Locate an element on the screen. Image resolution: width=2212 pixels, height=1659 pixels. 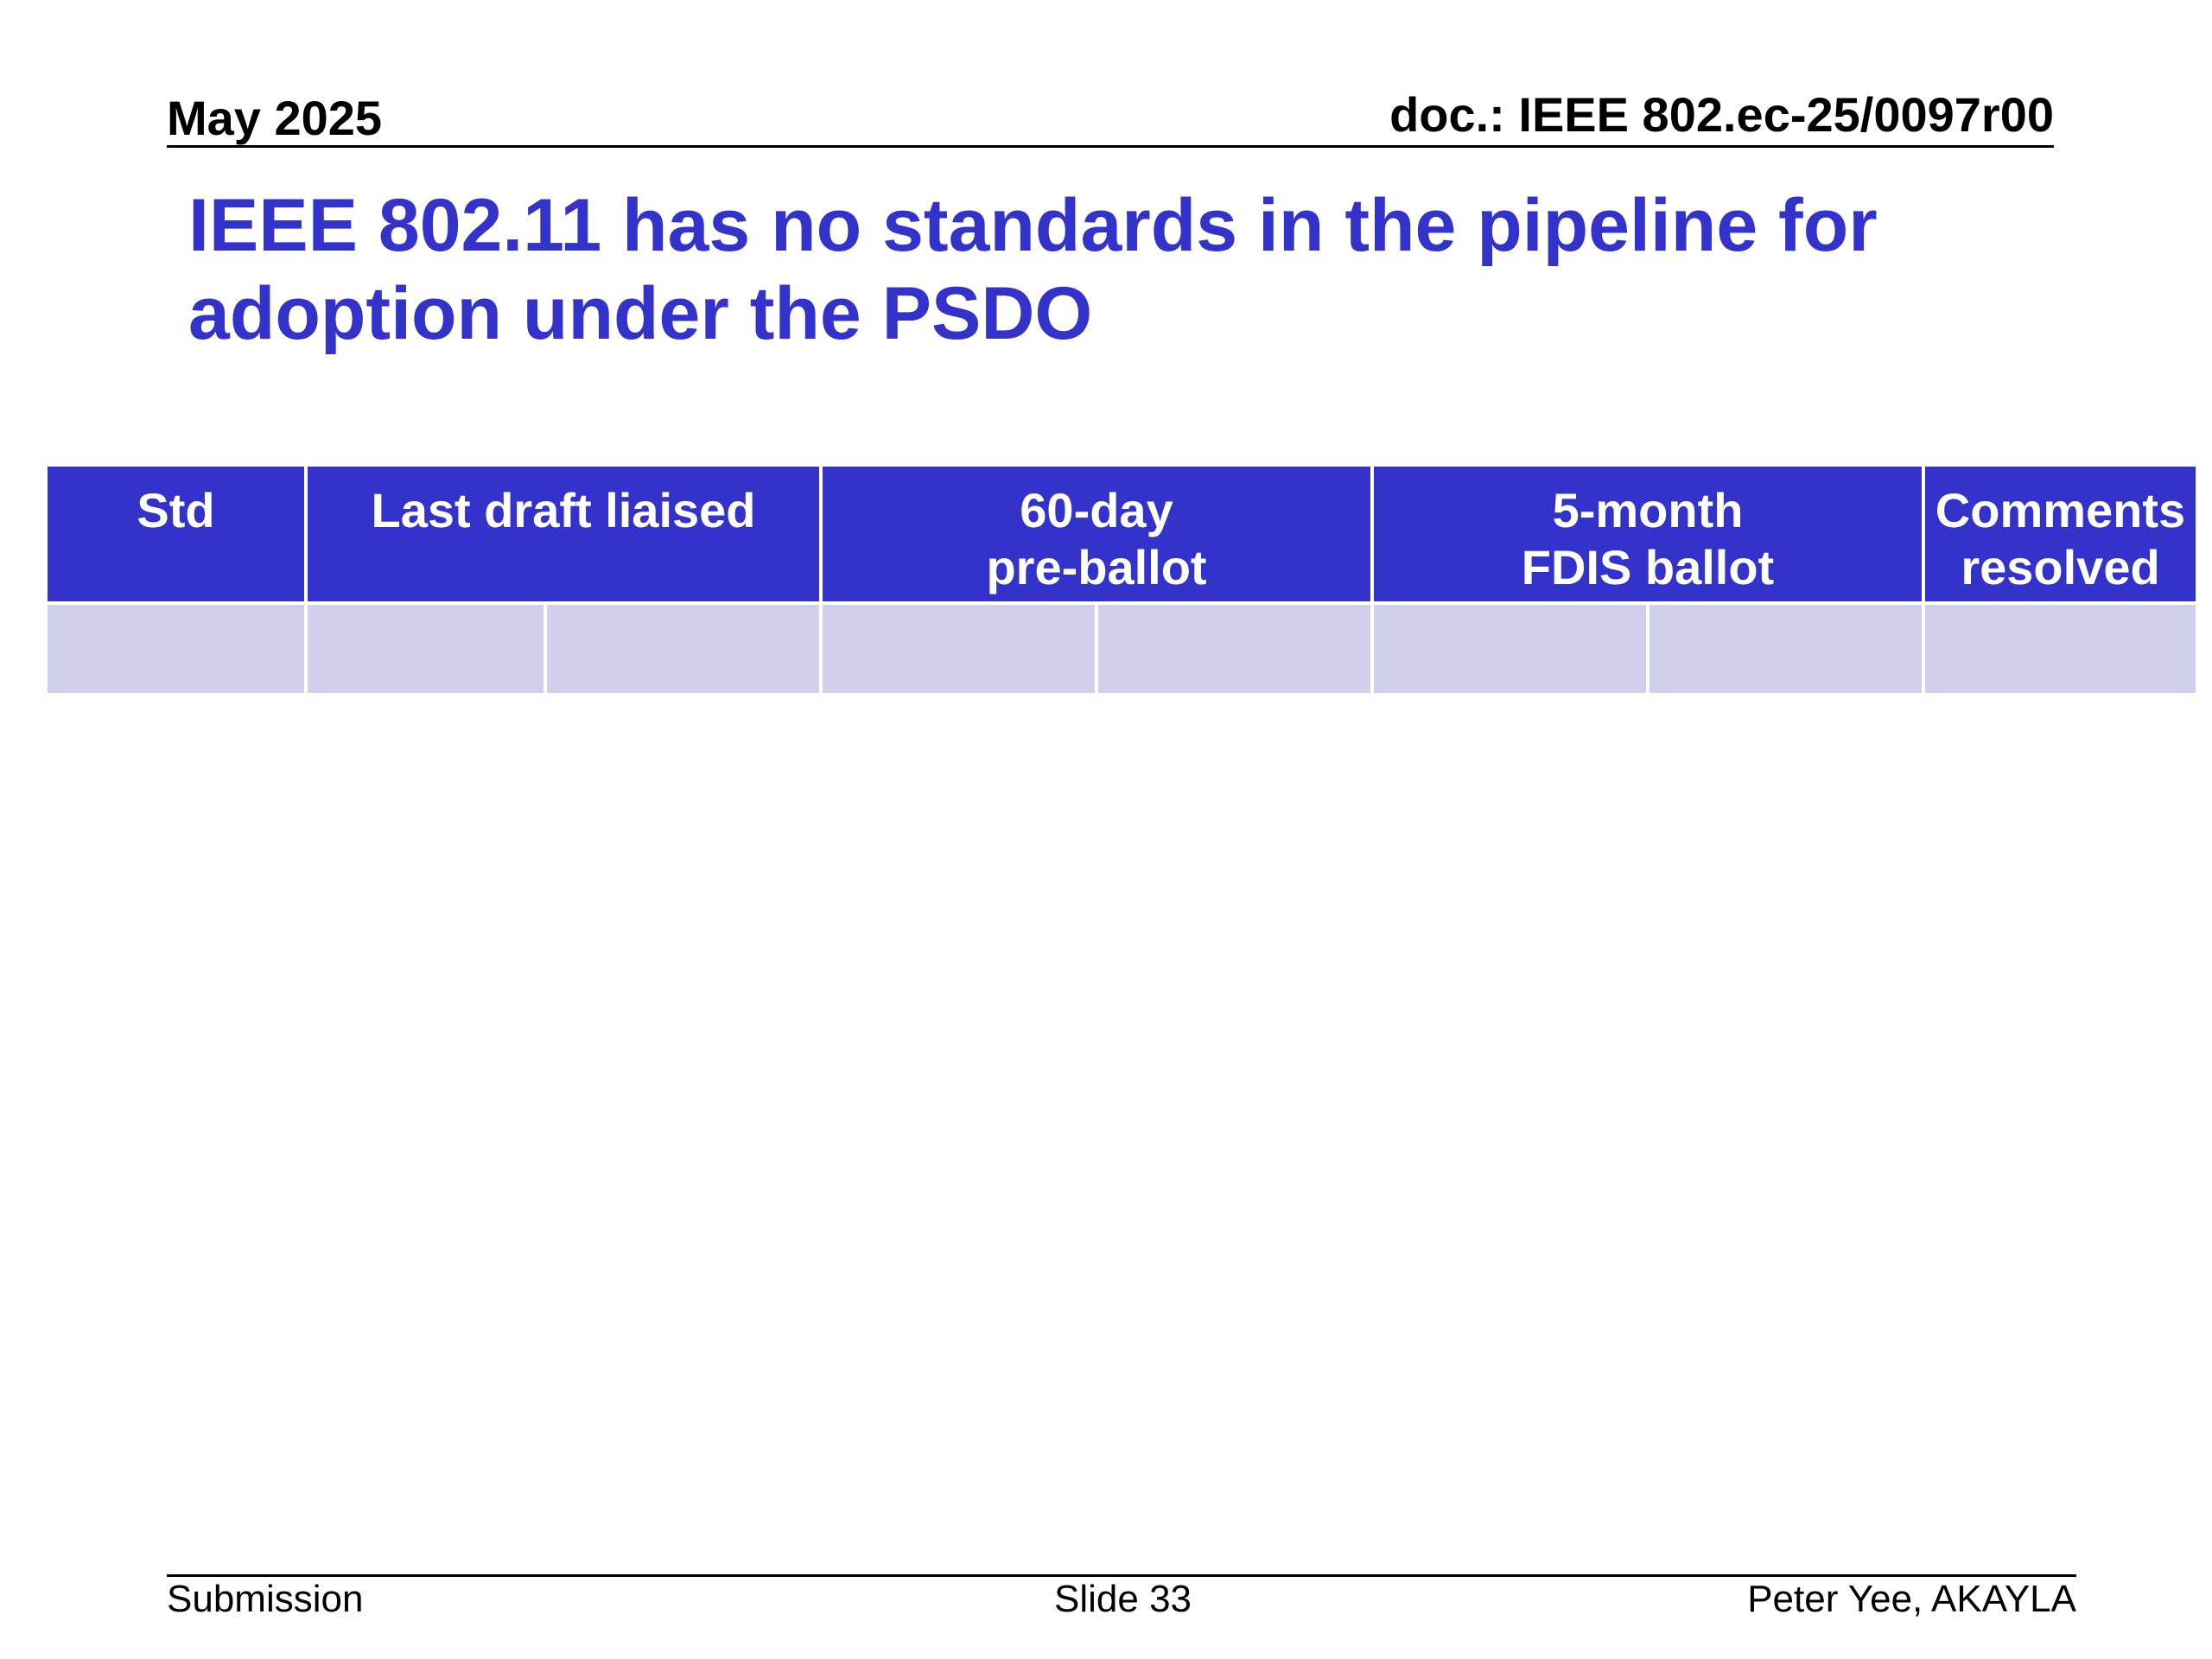
table-header-label: Comments is located at coordinates (2060, 510).